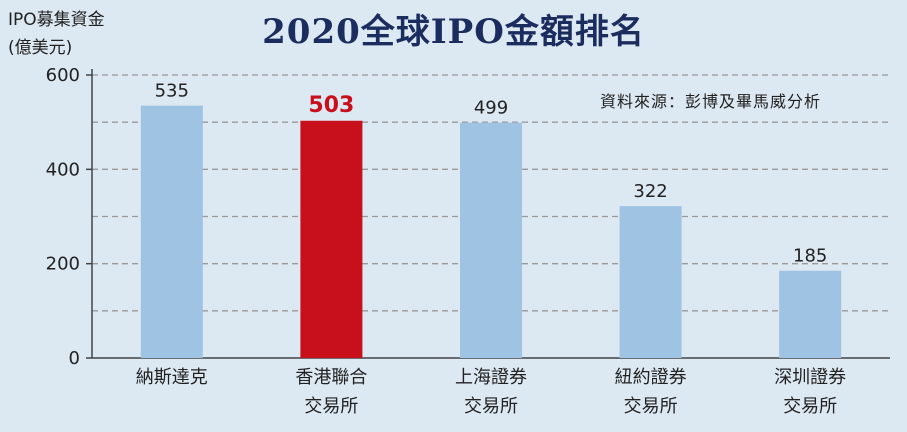 This screenshot has width=907, height=432. Describe the element at coordinates (172, 91) in the screenshot. I see `bar-value-label-0: 535` at that location.